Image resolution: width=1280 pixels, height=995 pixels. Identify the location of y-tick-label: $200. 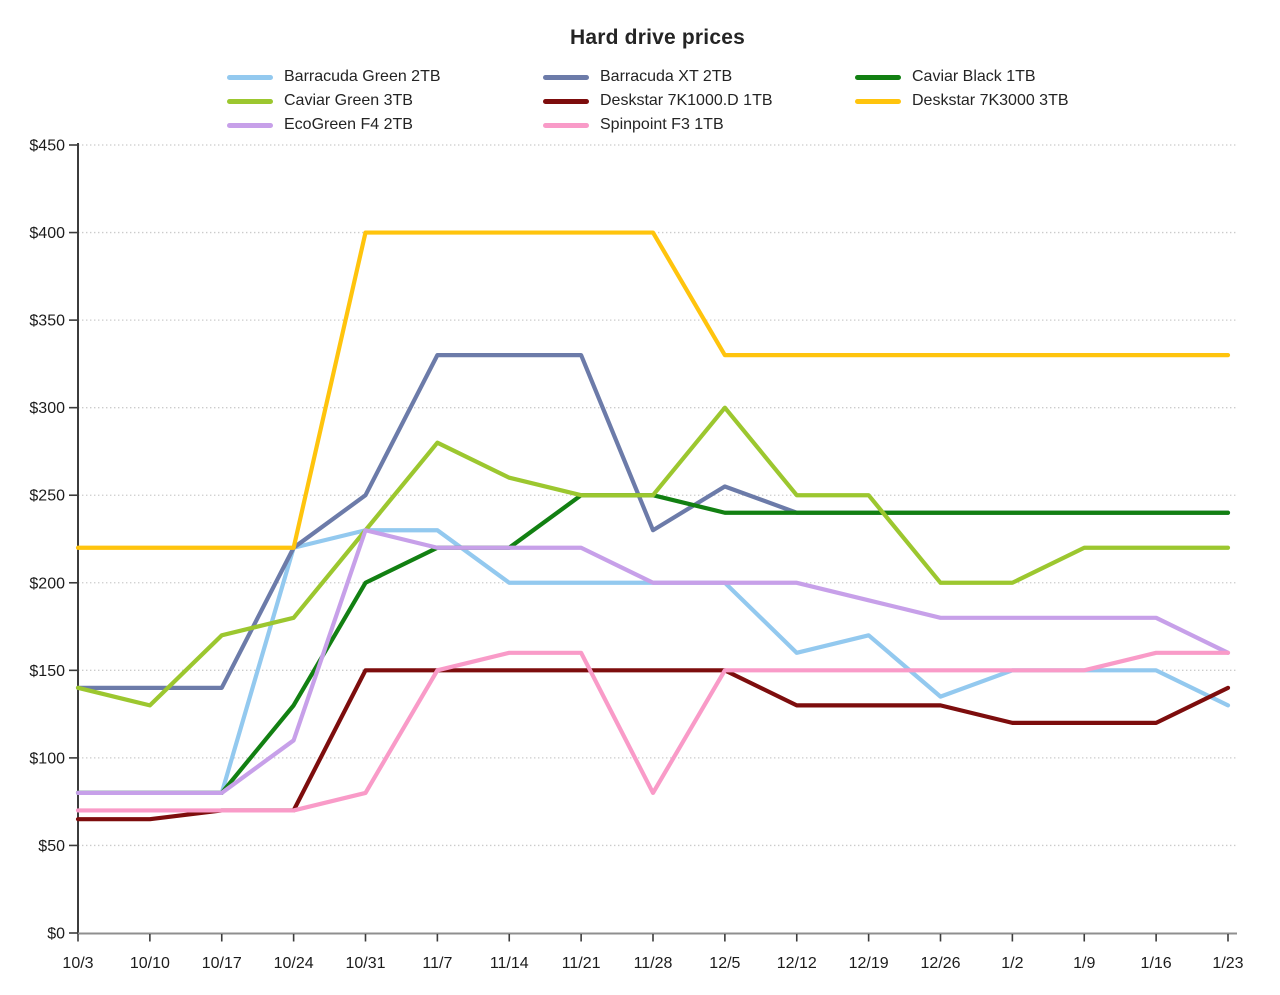
(47, 583).